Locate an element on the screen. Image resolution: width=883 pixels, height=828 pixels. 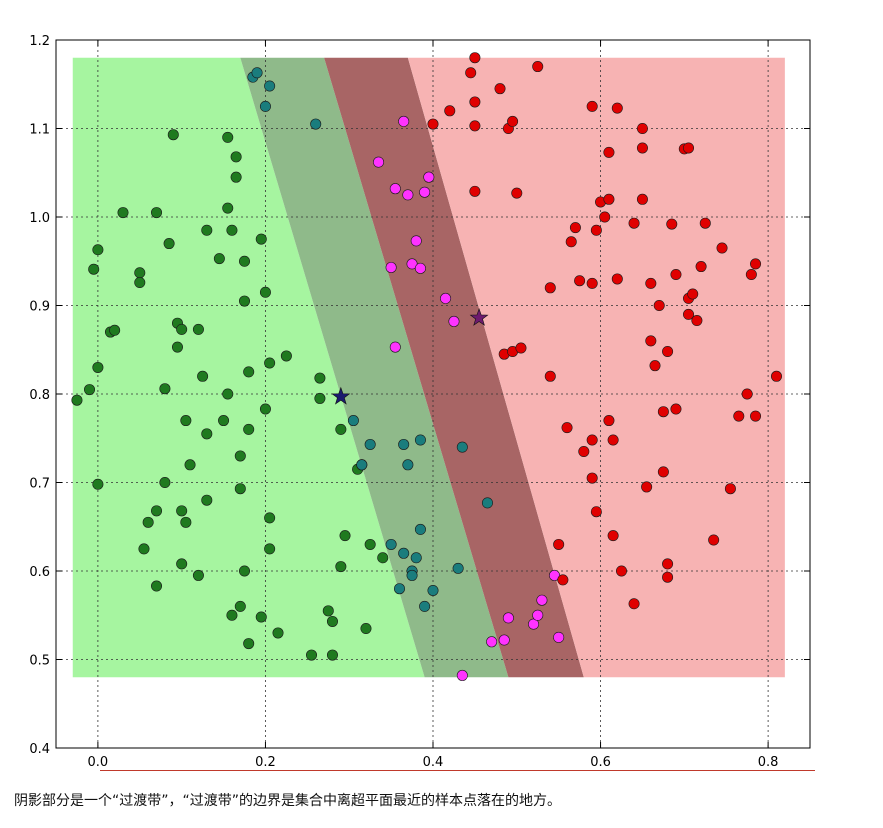
x-tick-label: 0.4 is located at coordinates (433, 762).